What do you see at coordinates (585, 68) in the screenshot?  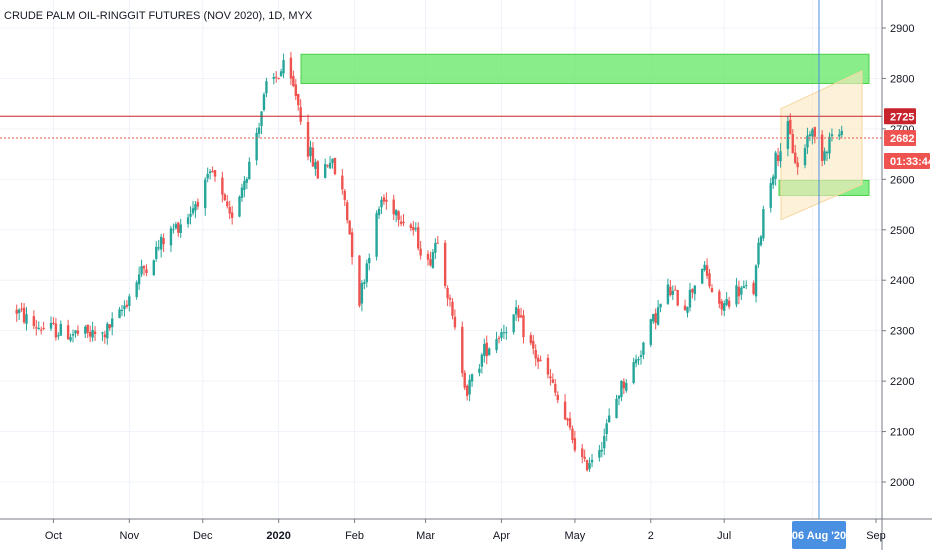 I see `supply-zone` at bounding box center [585, 68].